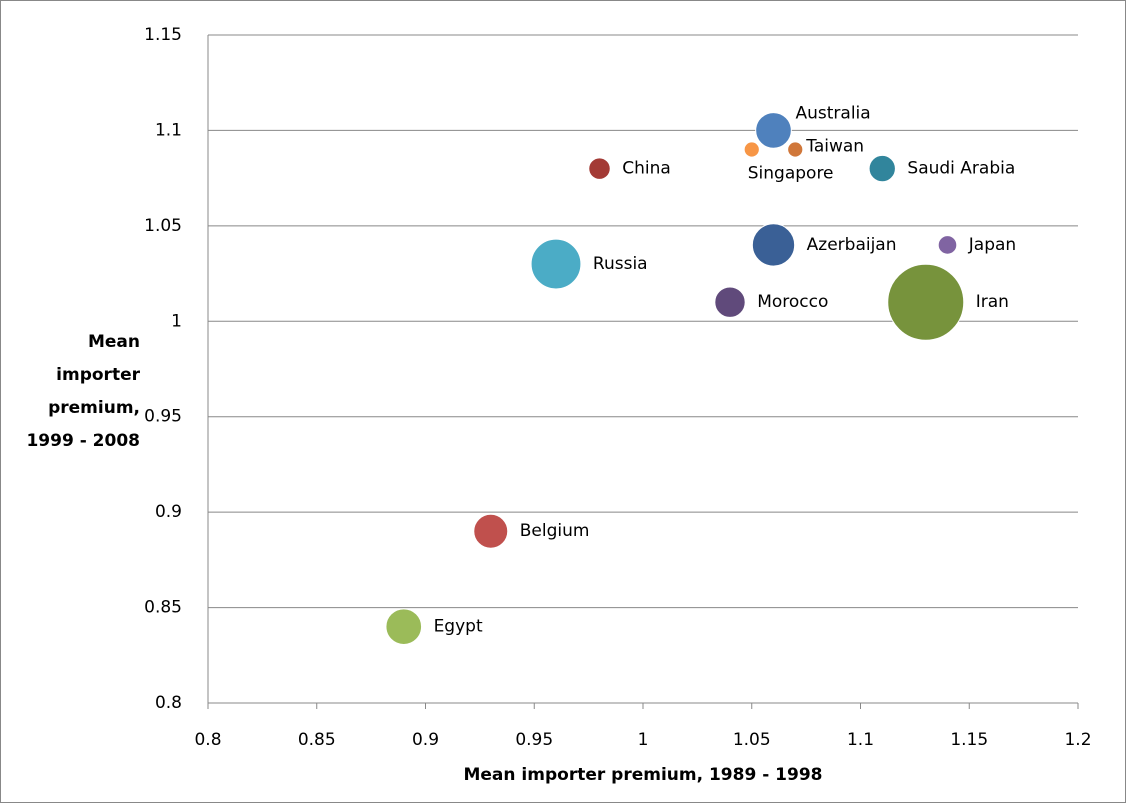 The image size is (1126, 803). What do you see at coordinates (969, 740) in the screenshot?
I see `x-tick-label: 1.15` at bounding box center [969, 740].